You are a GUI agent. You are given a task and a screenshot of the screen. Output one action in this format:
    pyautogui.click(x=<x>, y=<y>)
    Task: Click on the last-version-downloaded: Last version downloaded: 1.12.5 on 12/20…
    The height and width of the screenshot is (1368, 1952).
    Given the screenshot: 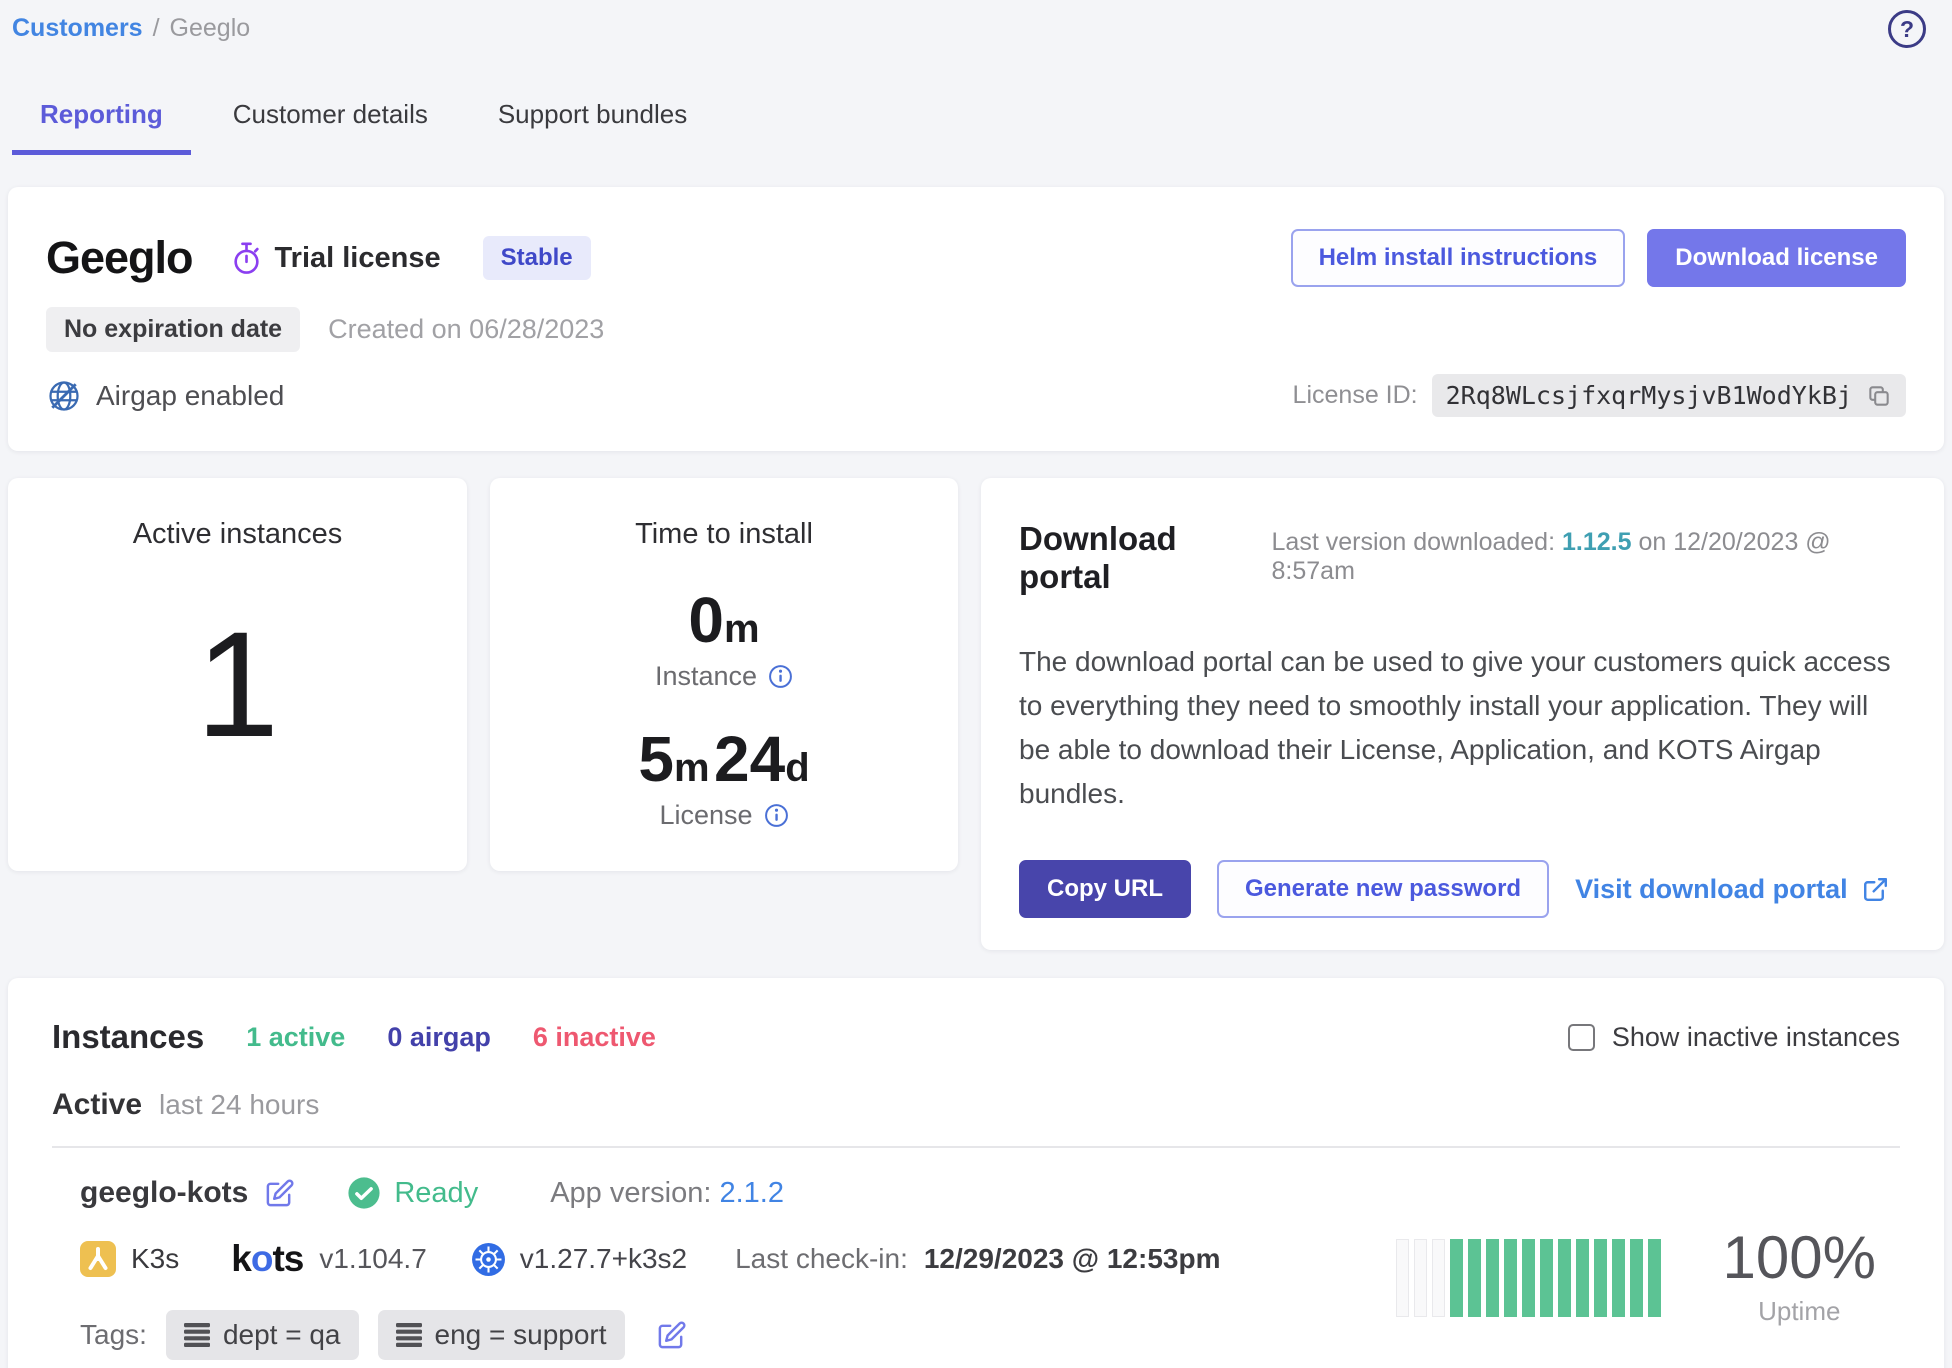 What is the action you would take?
    pyautogui.click(x=1589, y=557)
    